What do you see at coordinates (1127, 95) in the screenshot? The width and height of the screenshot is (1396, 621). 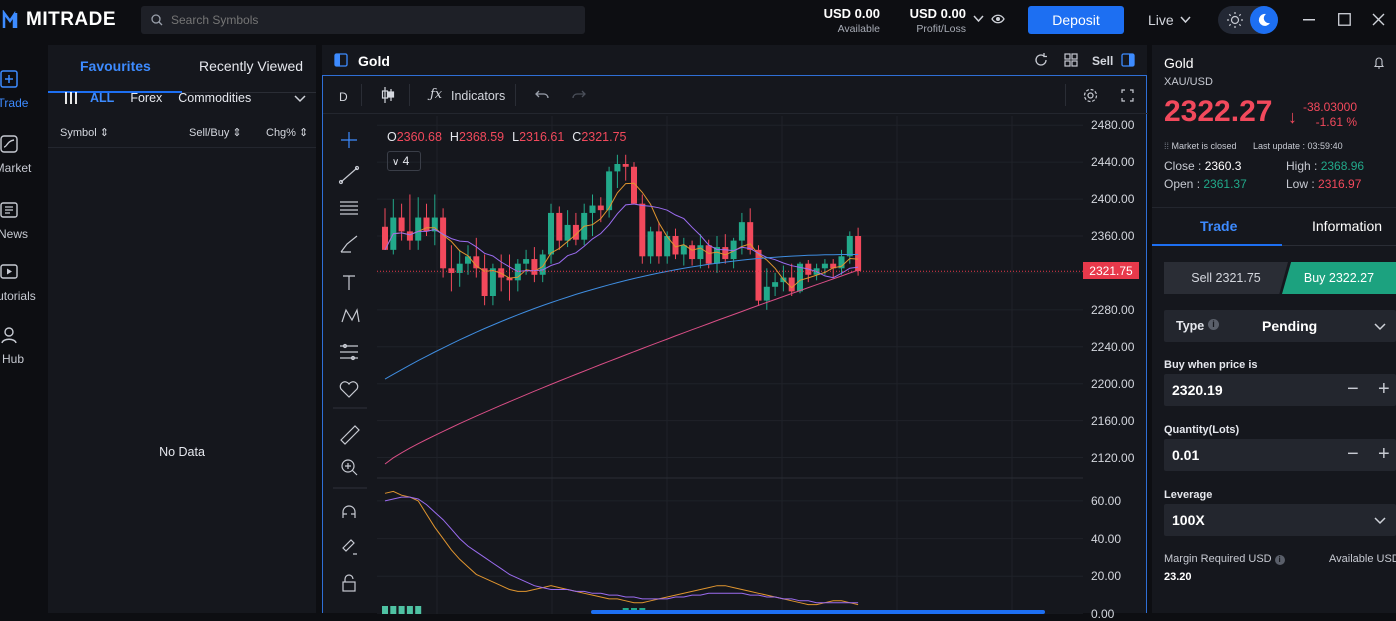 I see `fullscreen-icon` at bounding box center [1127, 95].